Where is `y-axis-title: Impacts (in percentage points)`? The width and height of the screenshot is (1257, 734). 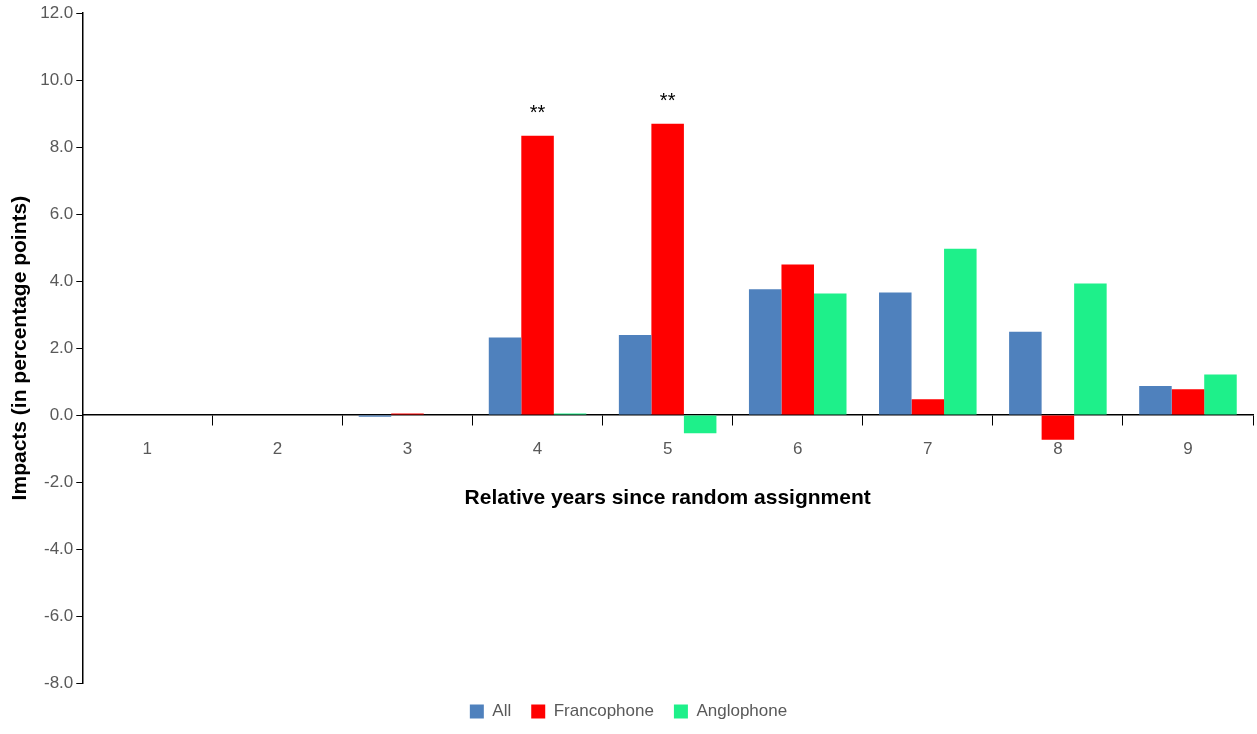 y-axis-title: Impacts (in percentage points) is located at coordinates (19, 348).